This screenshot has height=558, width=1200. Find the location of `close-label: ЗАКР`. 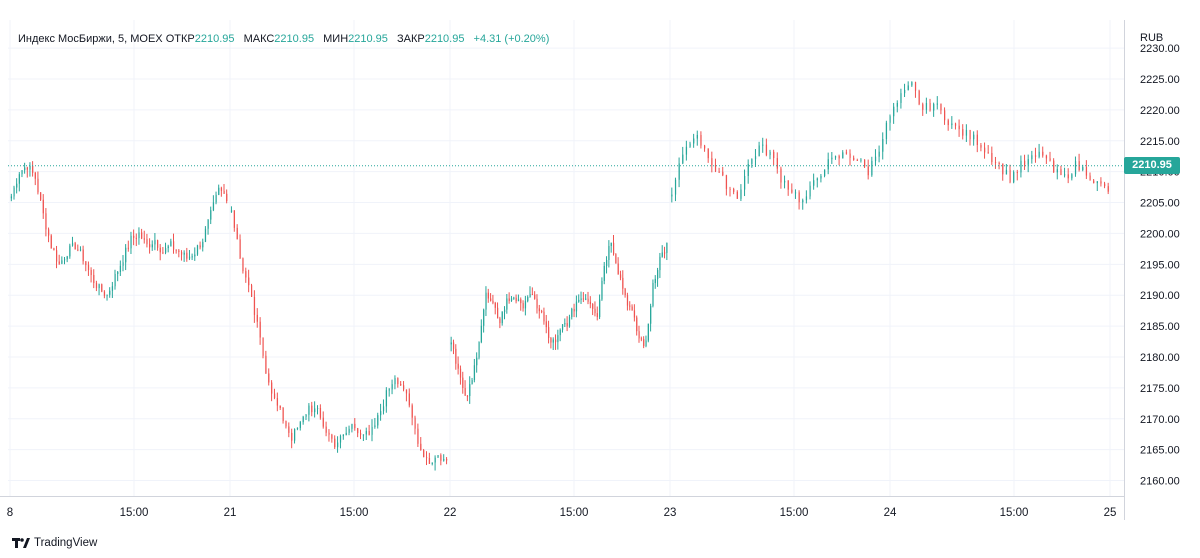

close-label: ЗАКР is located at coordinates (410, 39).